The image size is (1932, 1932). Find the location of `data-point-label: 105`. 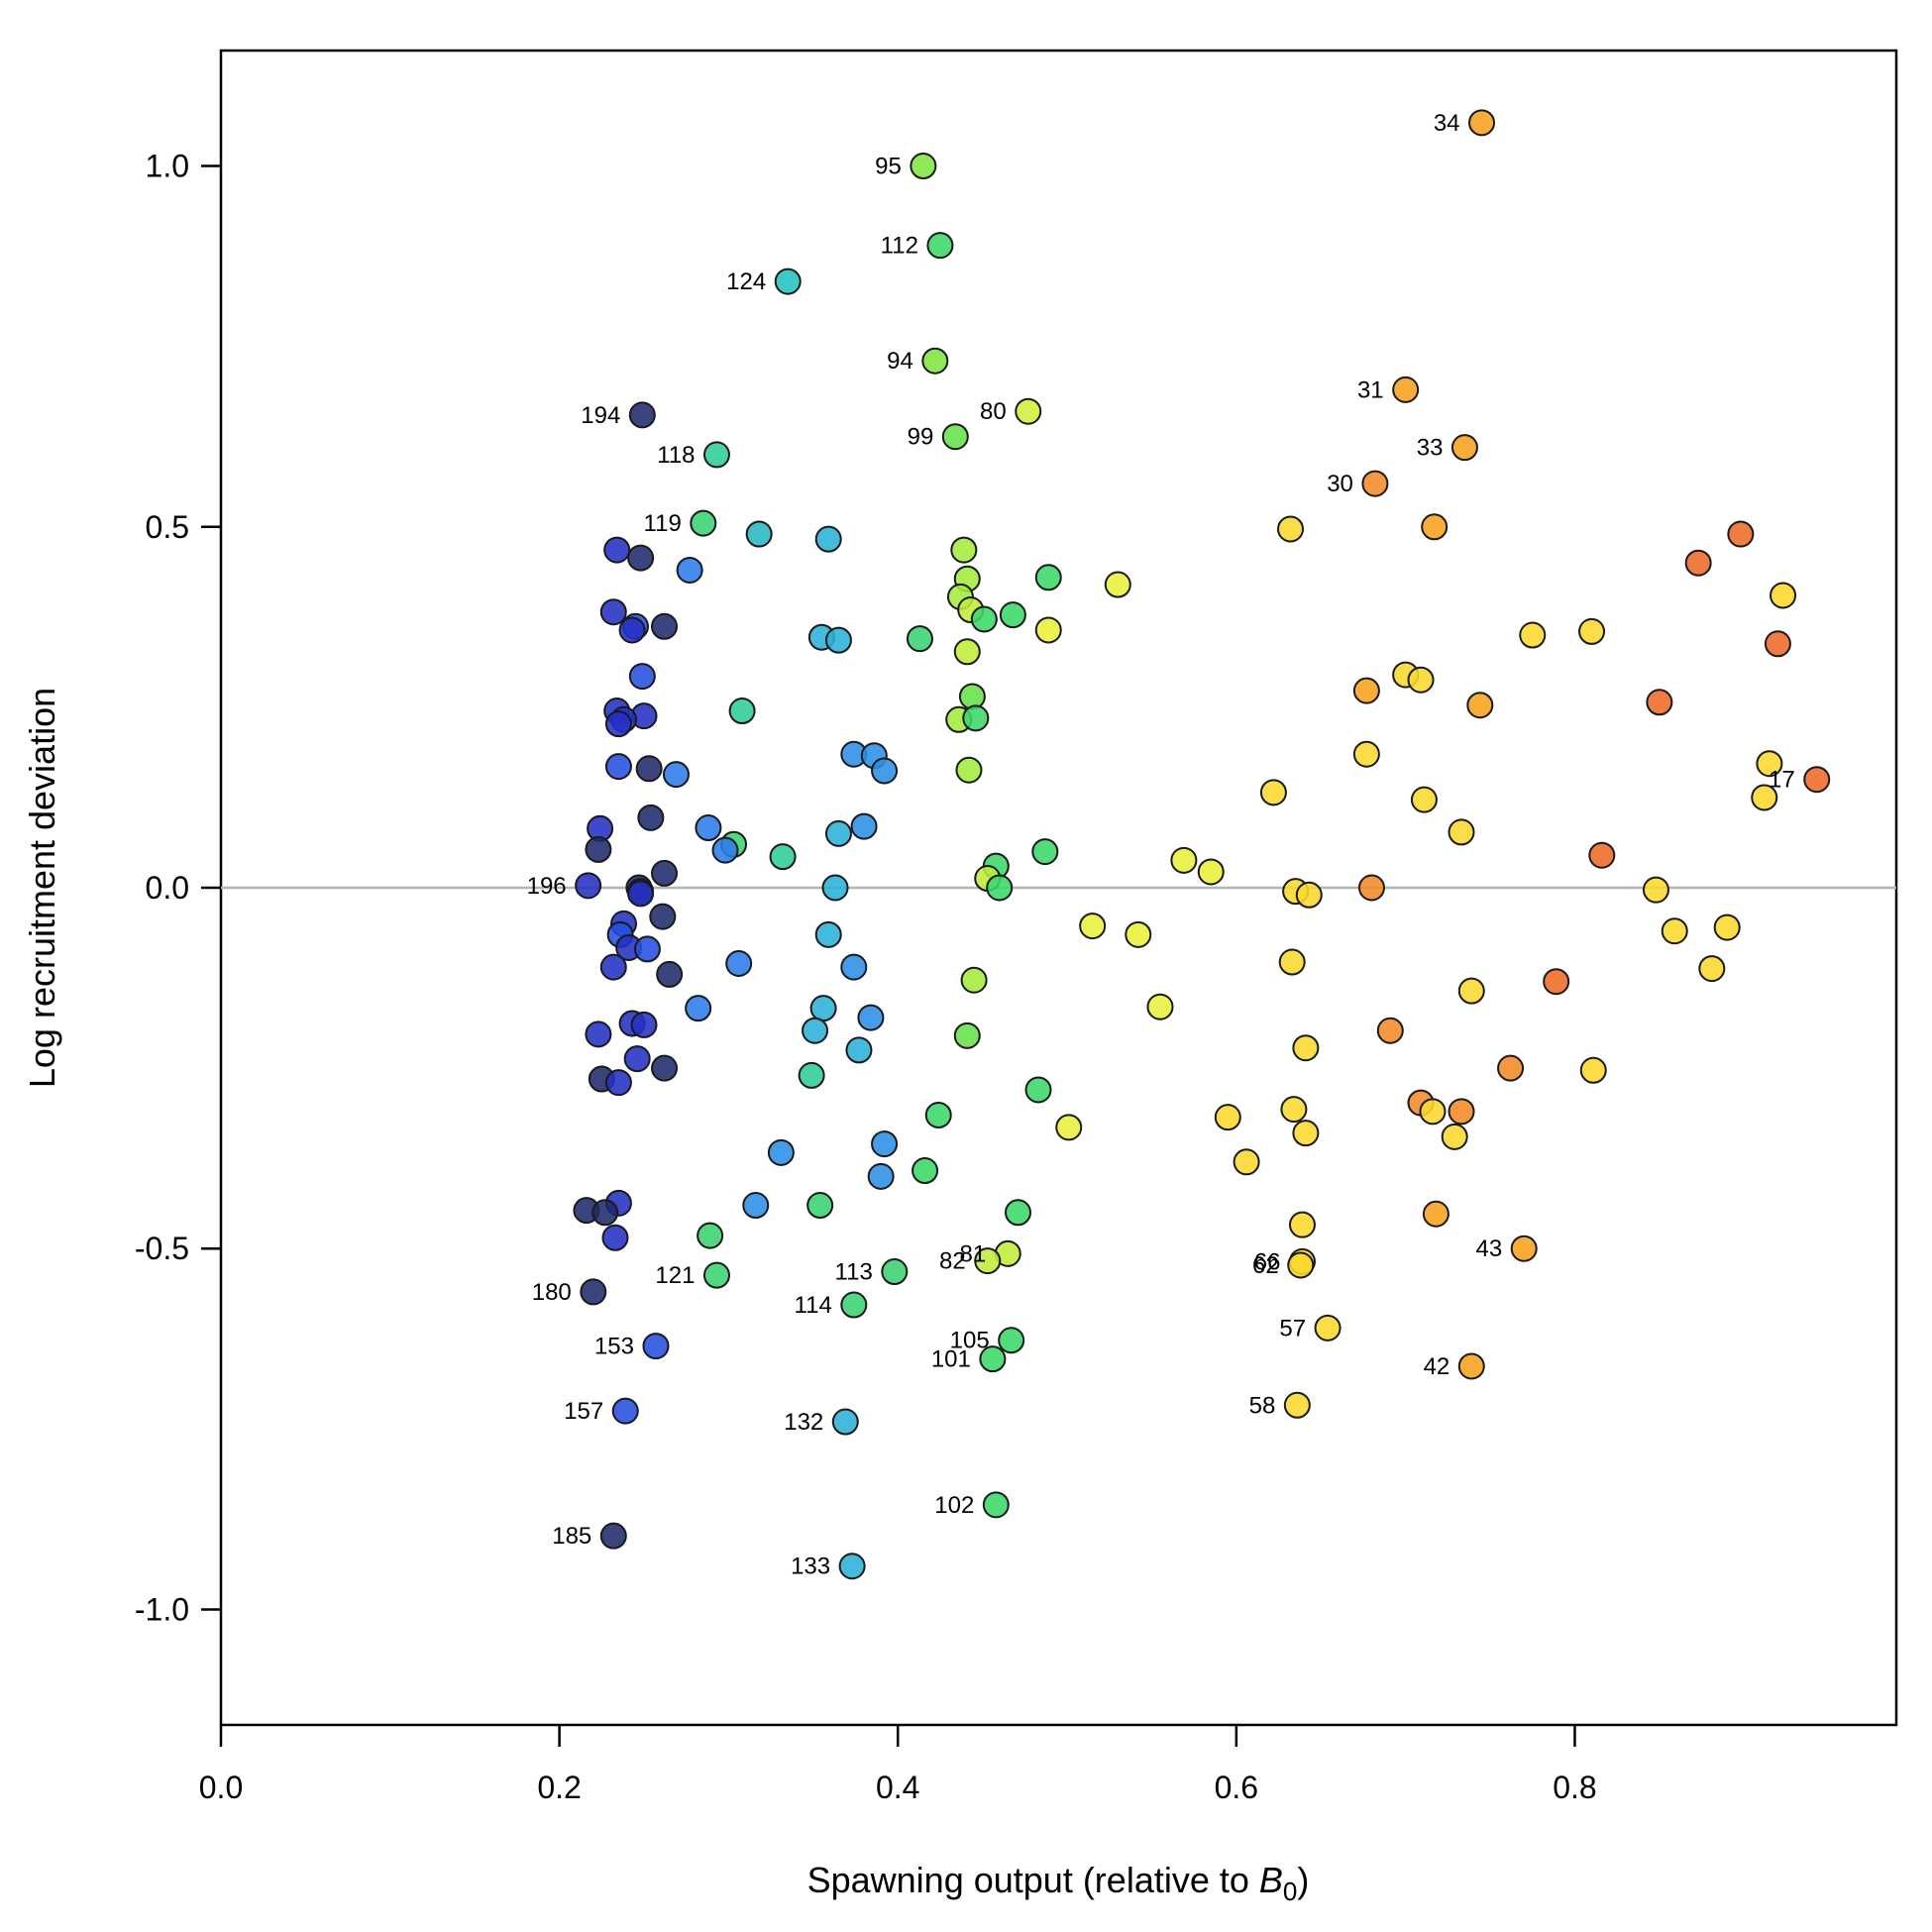

data-point-label: 105 is located at coordinates (970, 1341).